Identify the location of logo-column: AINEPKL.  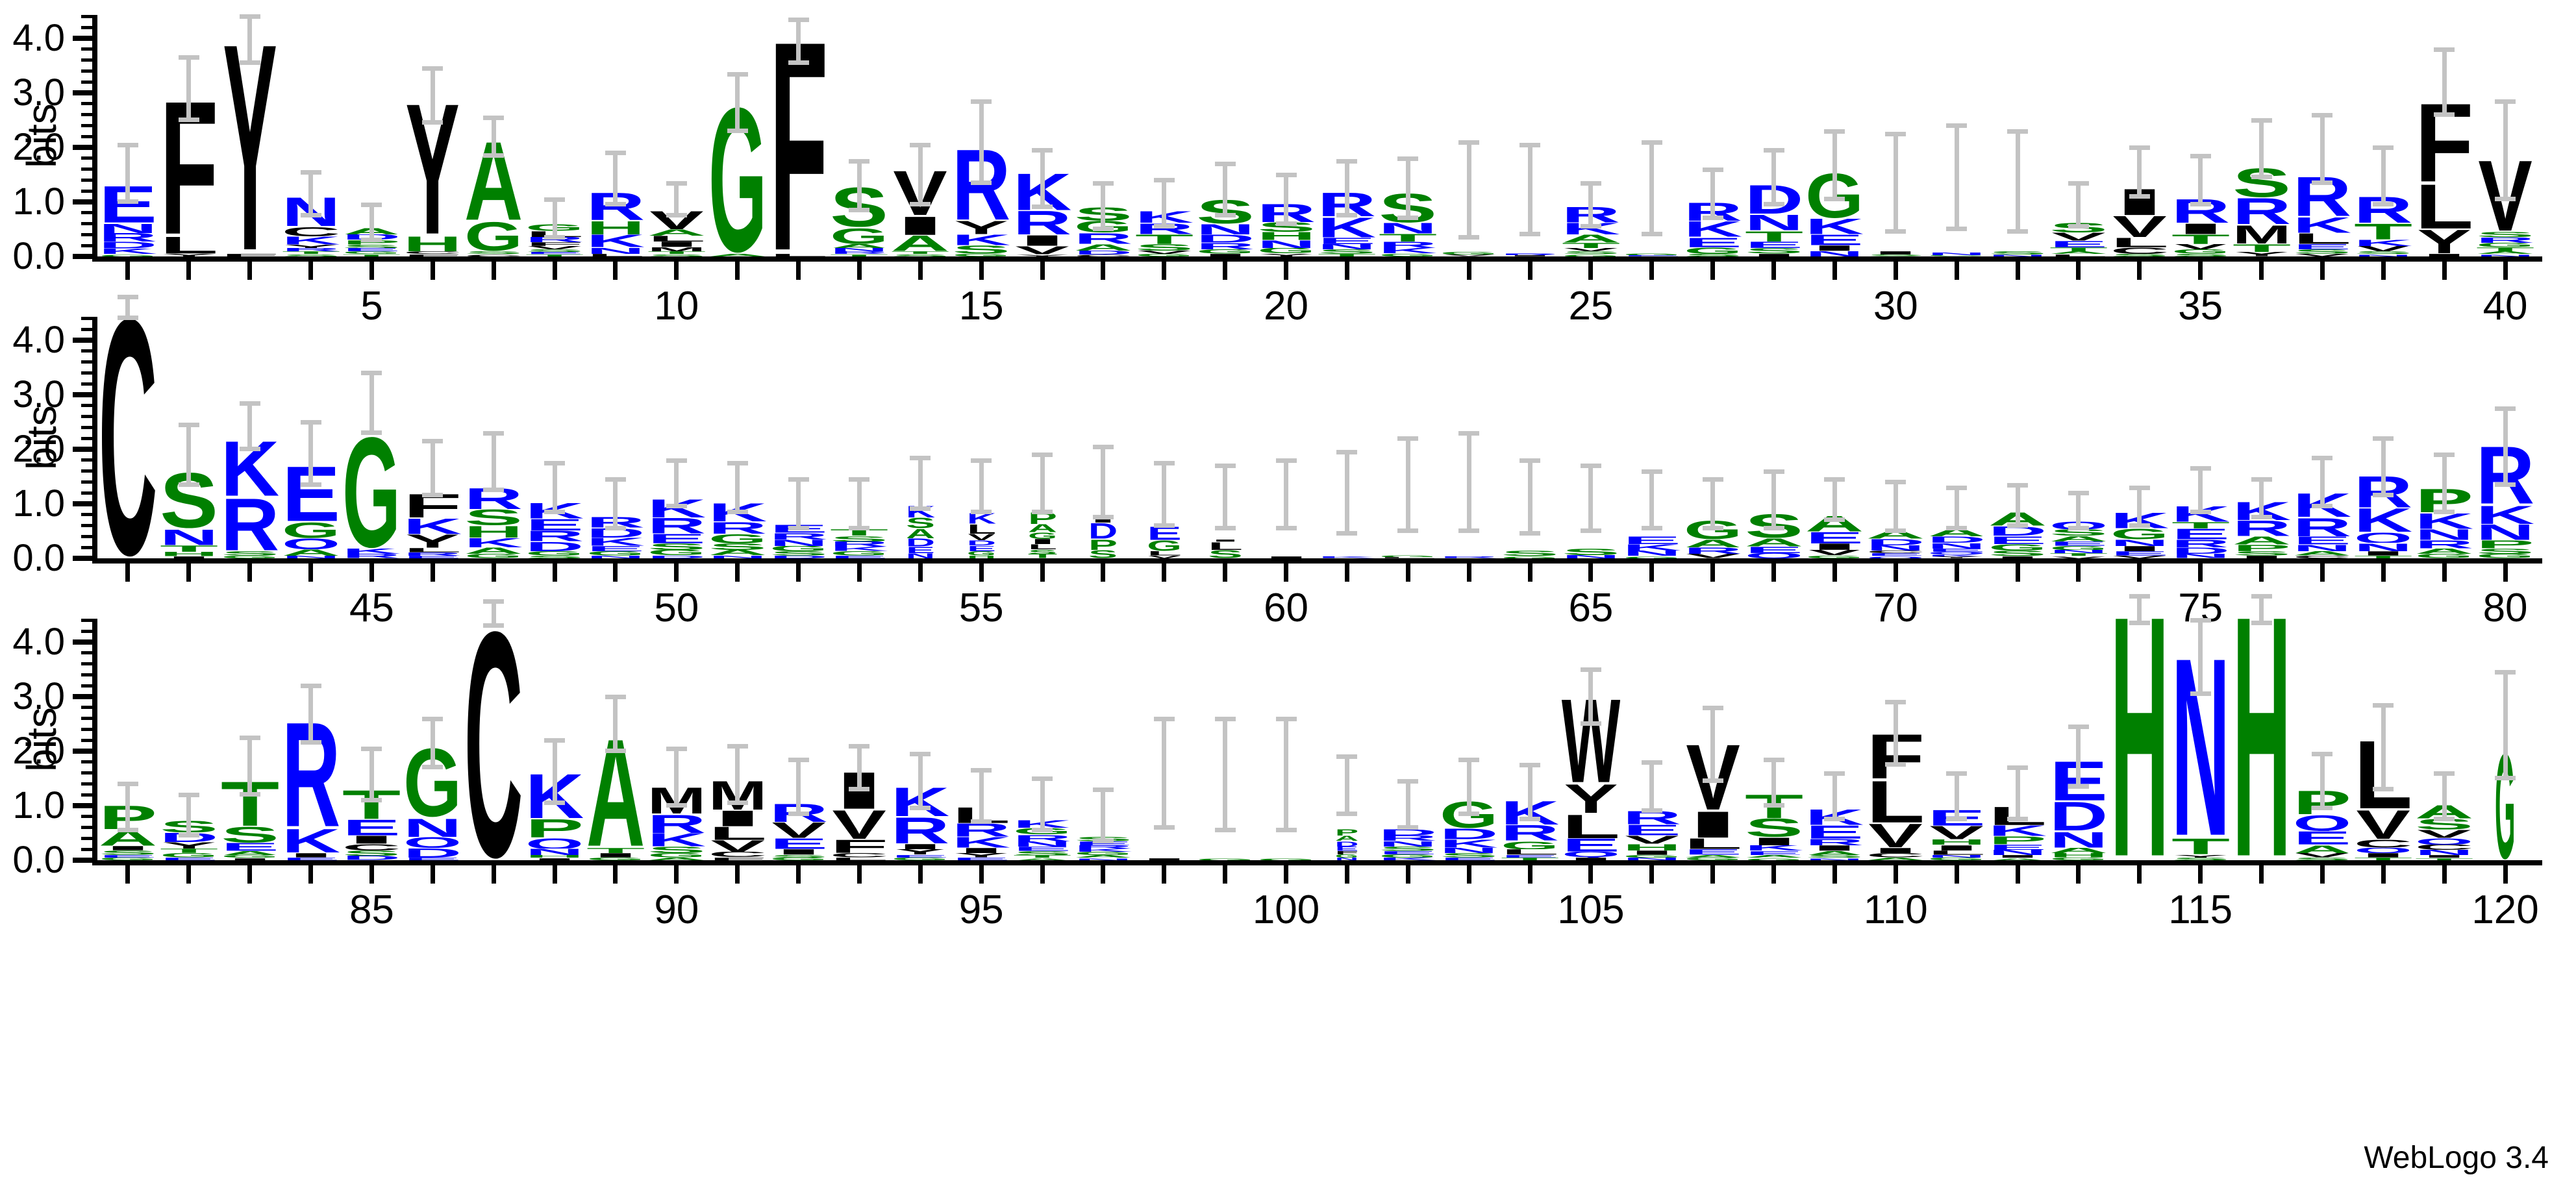
(2017, 739).